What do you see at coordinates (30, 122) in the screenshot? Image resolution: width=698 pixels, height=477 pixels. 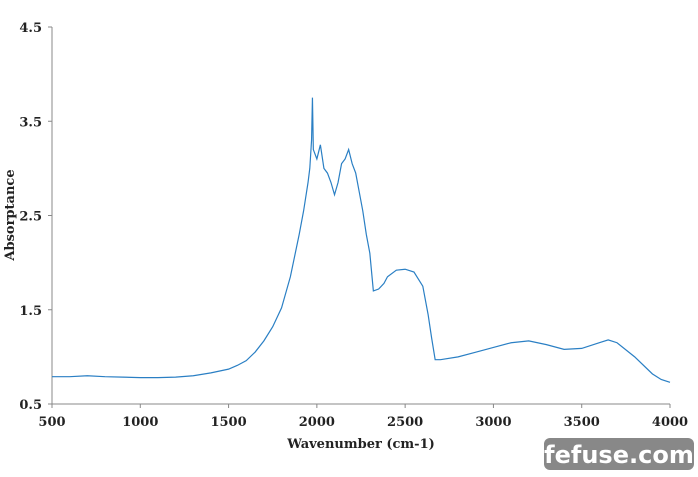 I see `y-tick-label: 3.5` at bounding box center [30, 122].